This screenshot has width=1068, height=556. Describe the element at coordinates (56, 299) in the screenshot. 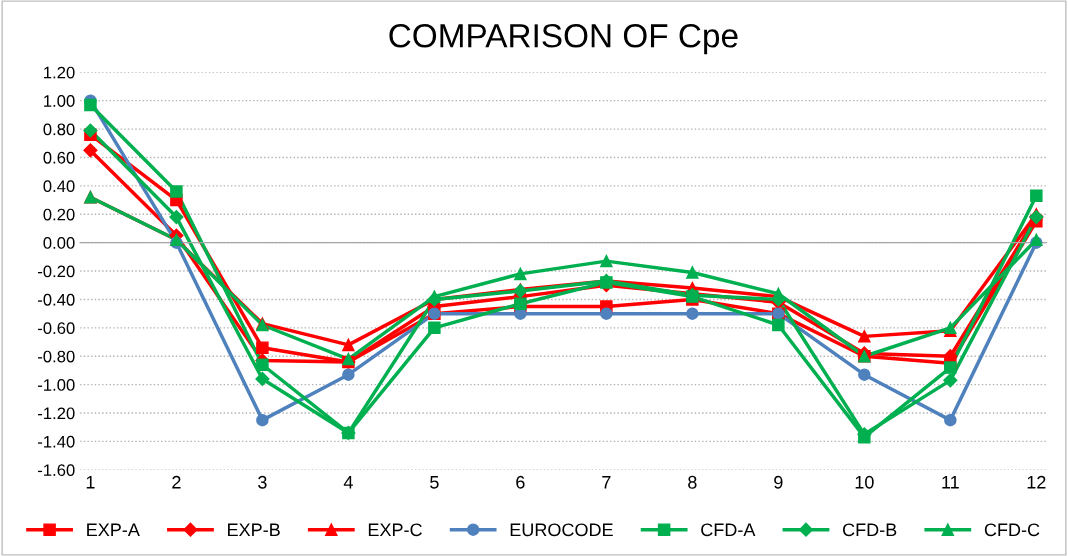

I see `y-tick-label: -0.40` at that location.